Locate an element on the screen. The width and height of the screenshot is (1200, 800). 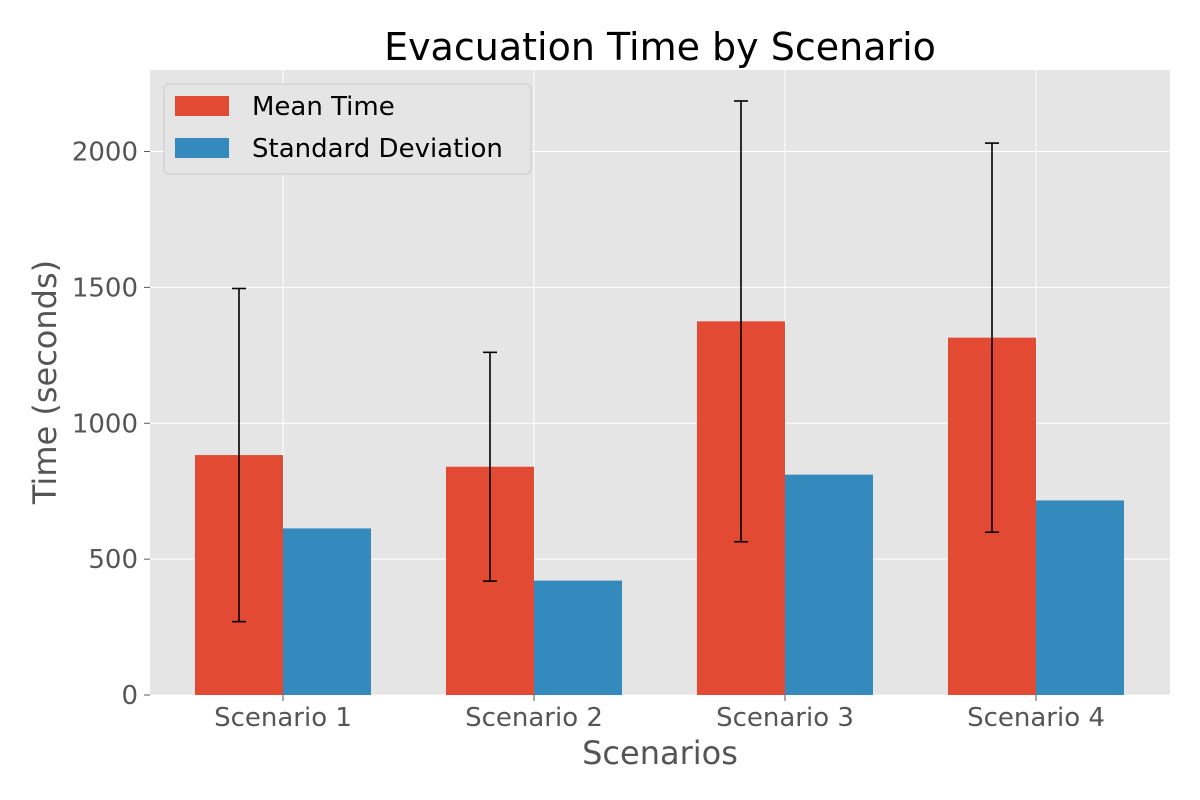
x-tick-label: Scenario 4 is located at coordinates (1036, 718).